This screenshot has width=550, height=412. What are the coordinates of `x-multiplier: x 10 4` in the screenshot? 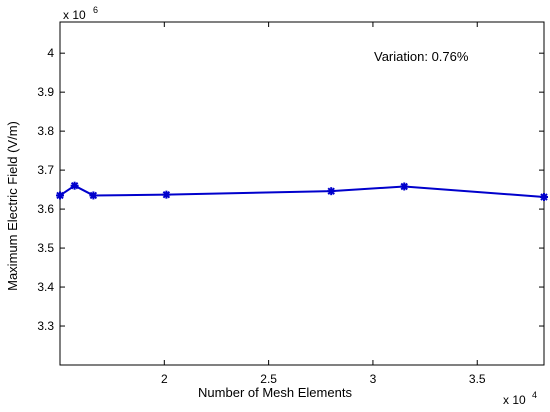 It's located at (520, 398).